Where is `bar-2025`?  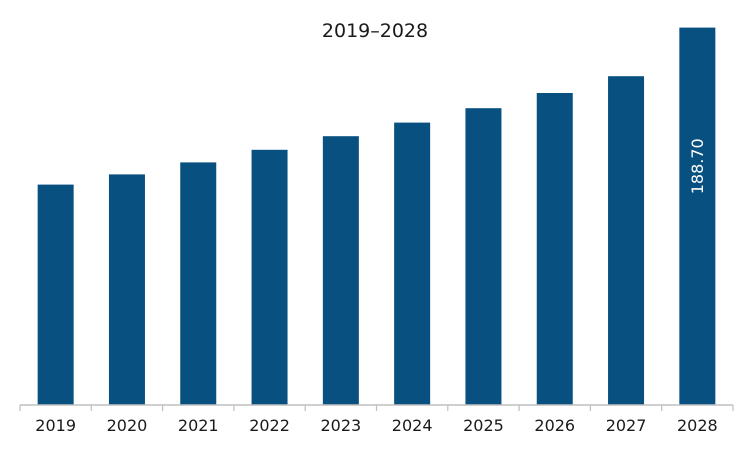
bar-2025 is located at coordinates (483, 256).